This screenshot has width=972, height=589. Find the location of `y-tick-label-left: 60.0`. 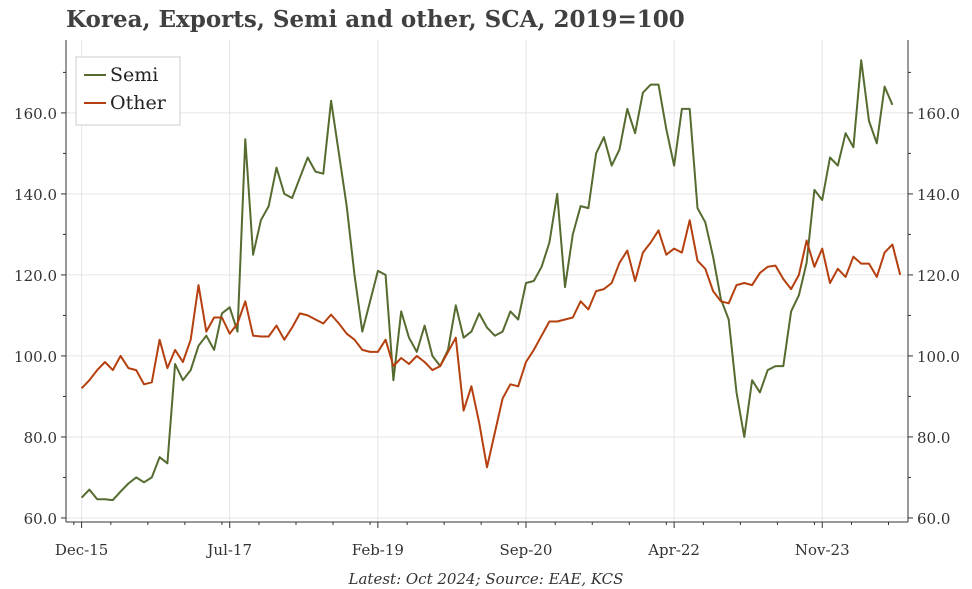

y-tick-label-left: 60.0 is located at coordinates (40, 519).